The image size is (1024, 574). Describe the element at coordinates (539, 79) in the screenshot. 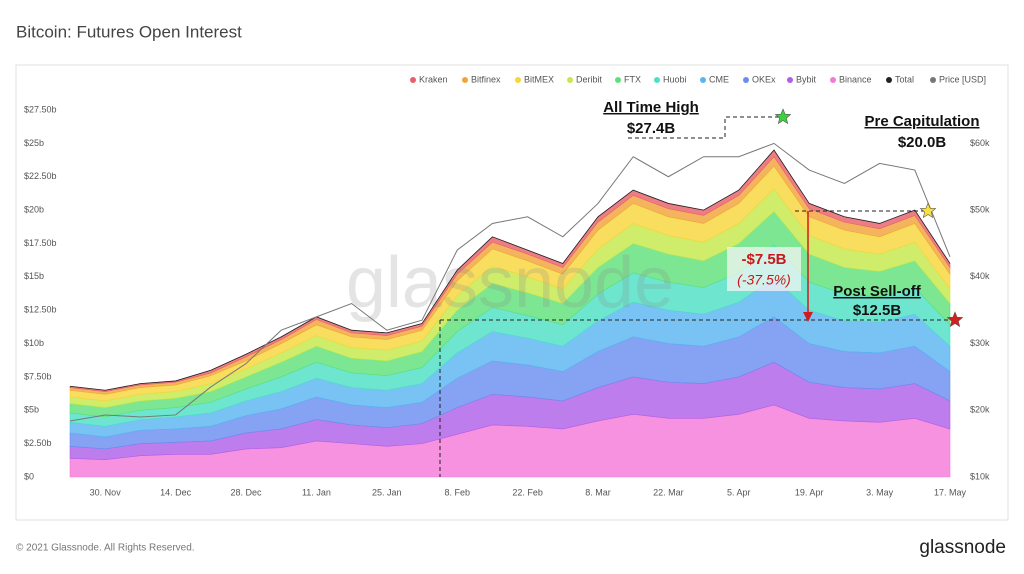

I see `legend-label: BitMEX` at that location.